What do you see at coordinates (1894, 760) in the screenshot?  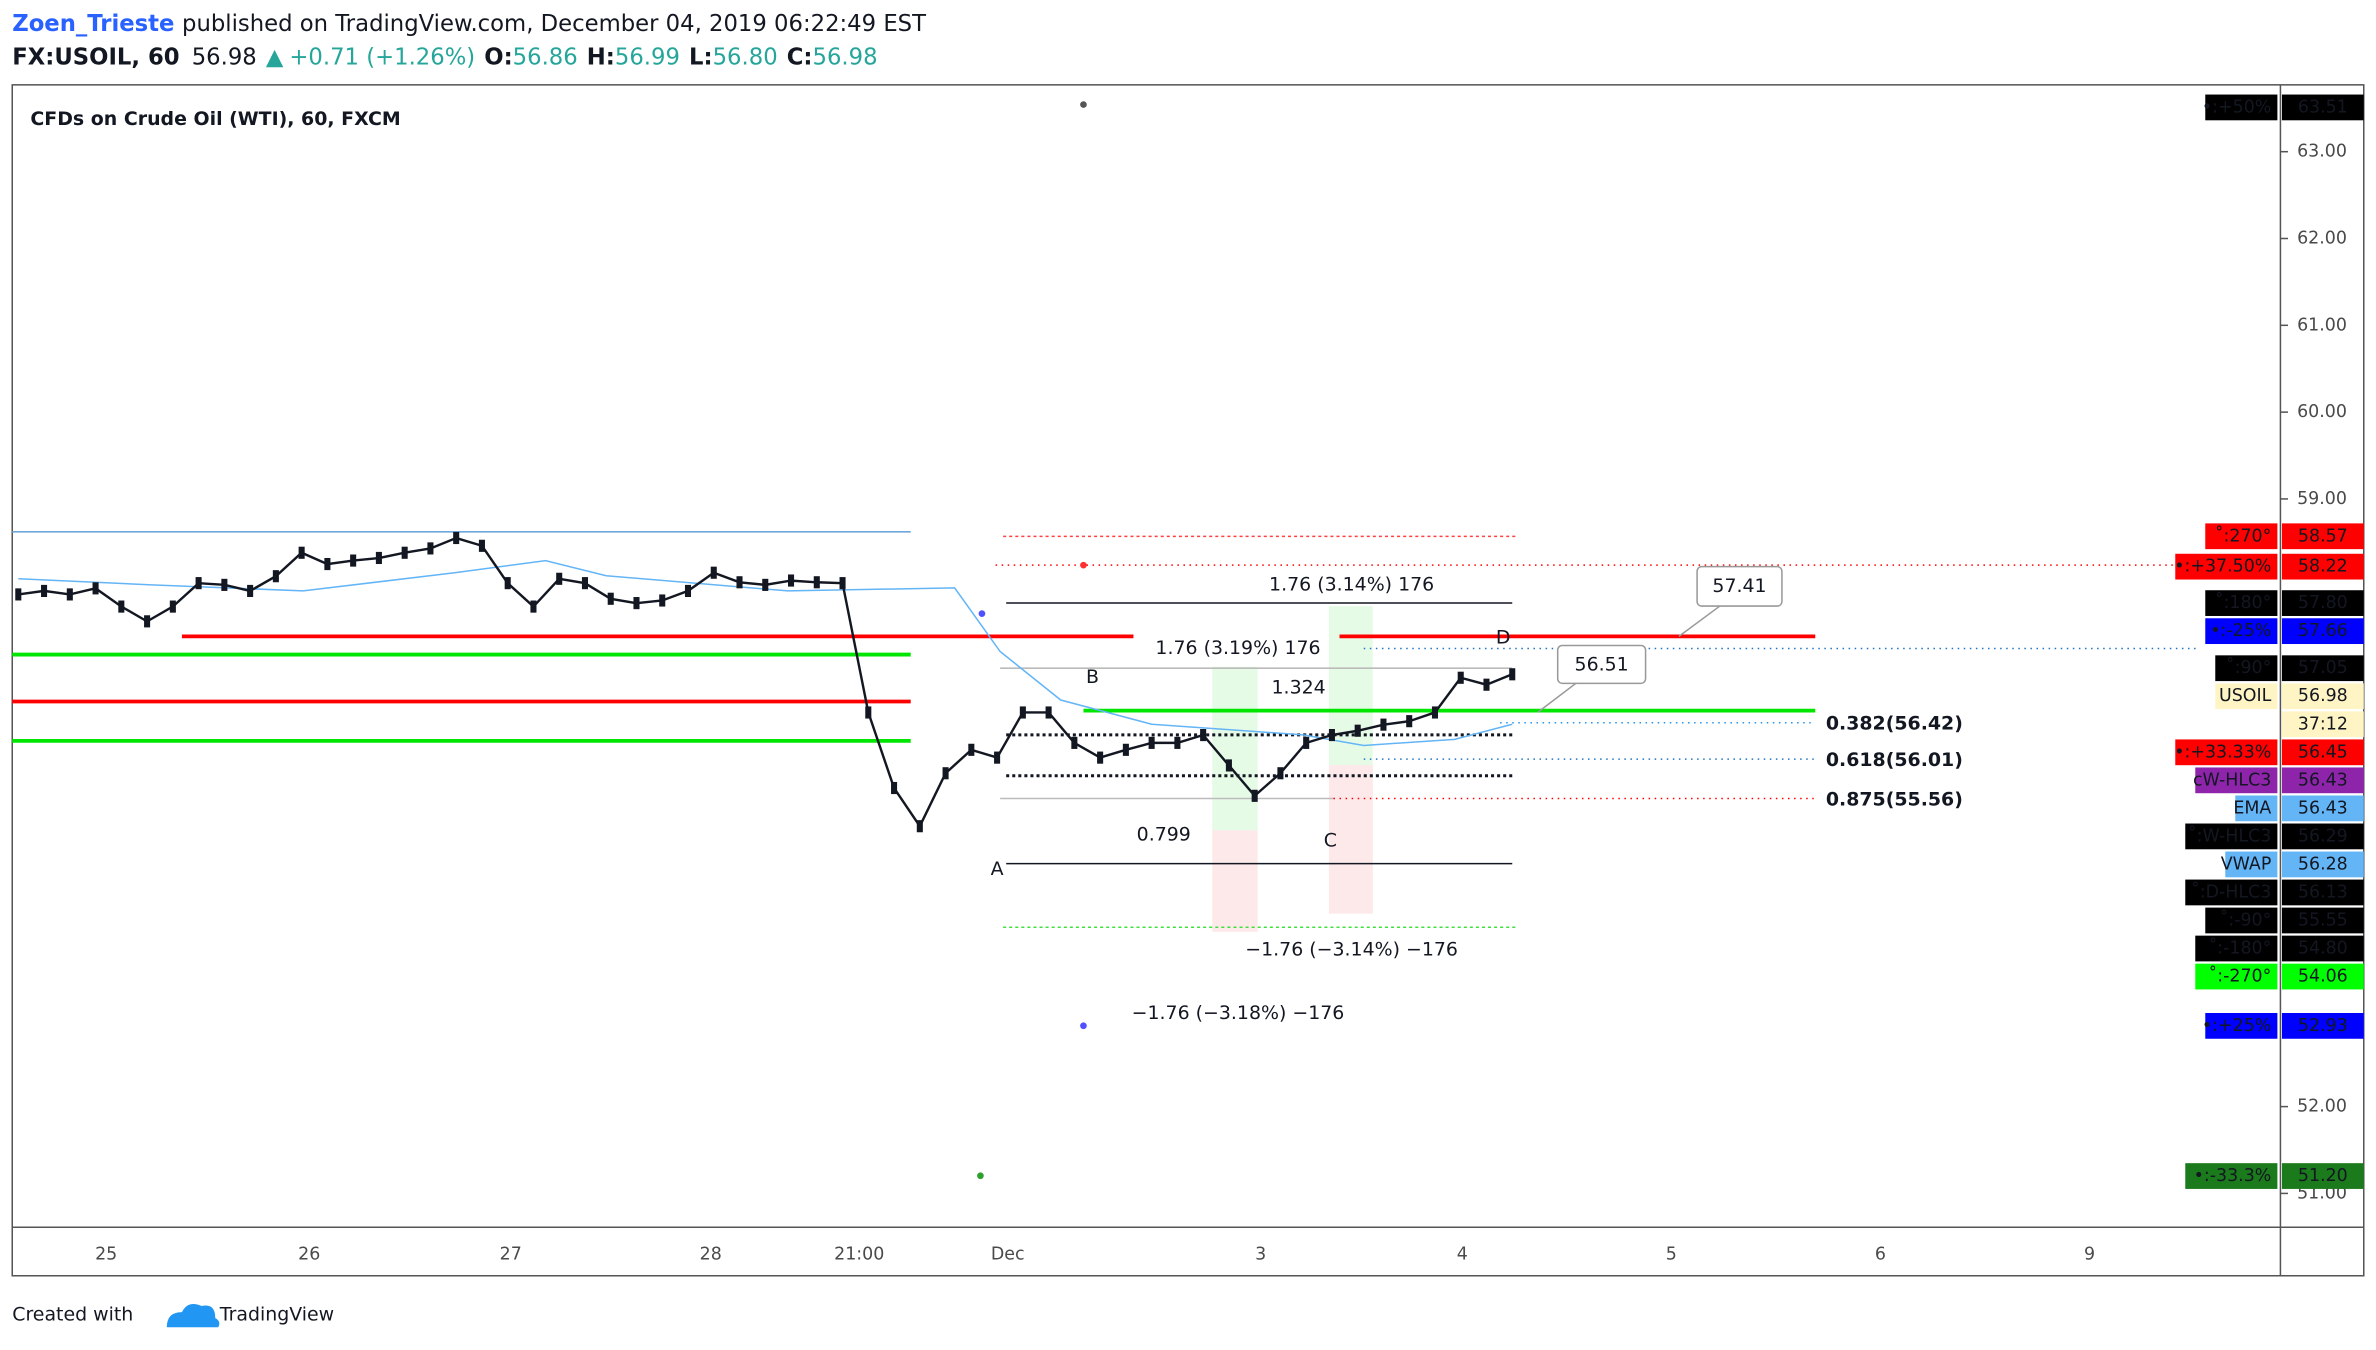 I see `annotation: 0.618(56.01)` at bounding box center [1894, 760].